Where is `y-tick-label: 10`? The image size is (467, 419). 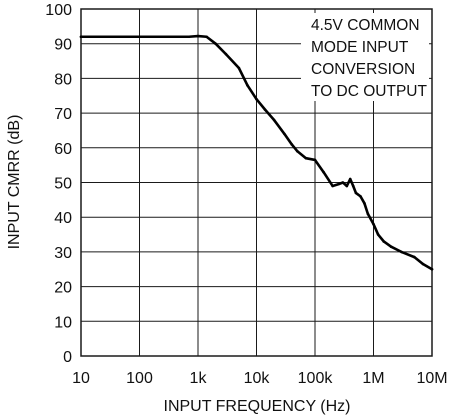 y-tick-label: 10 is located at coordinates (63, 322).